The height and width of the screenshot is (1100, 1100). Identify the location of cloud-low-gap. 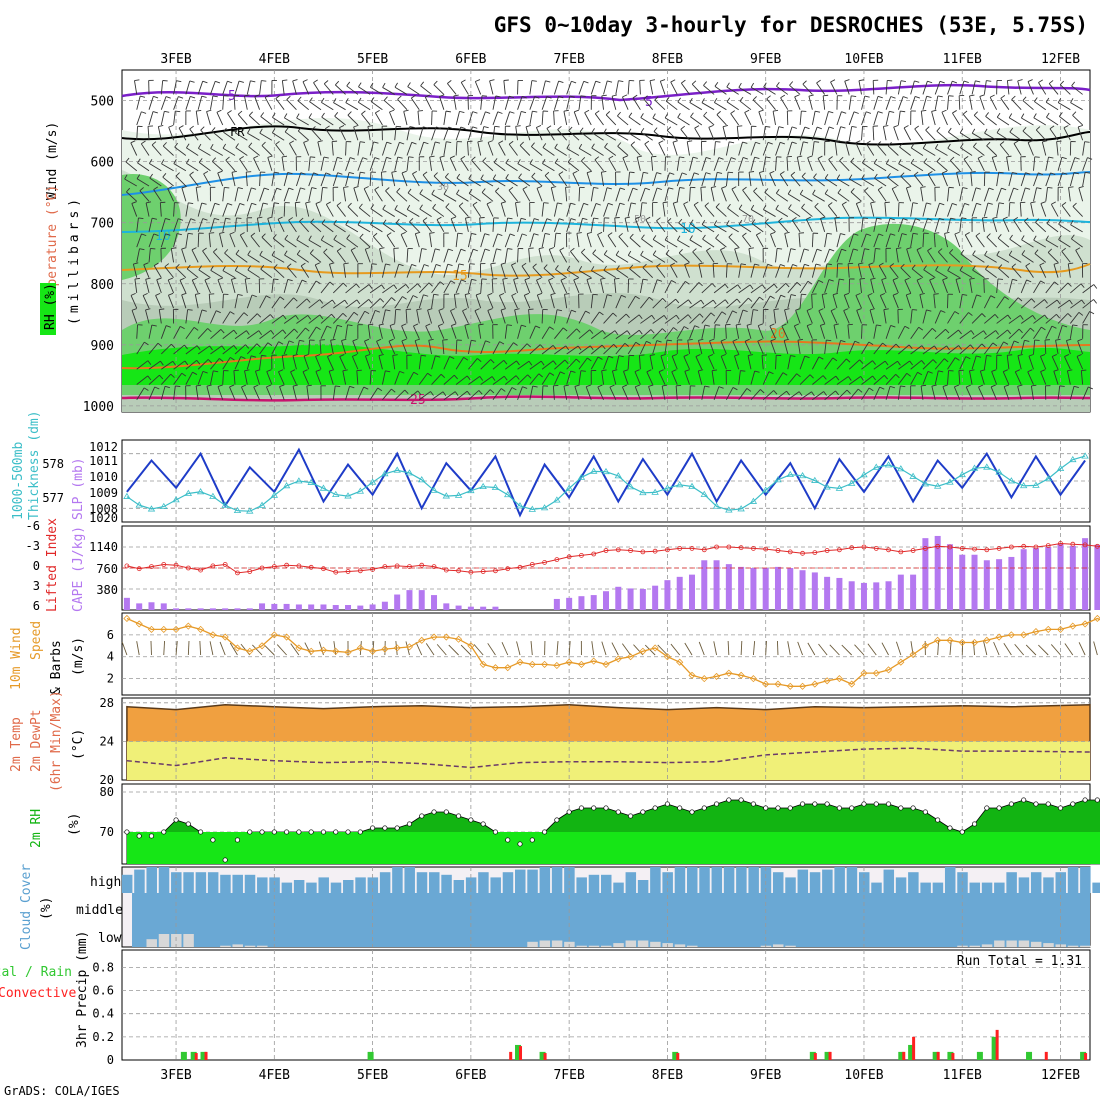
(164, 940).